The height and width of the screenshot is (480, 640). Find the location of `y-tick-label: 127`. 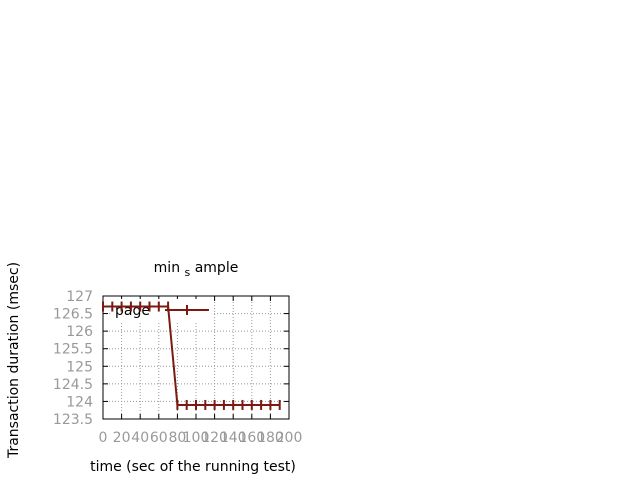

y-tick-label: 127 is located at coordinates (79, 297).